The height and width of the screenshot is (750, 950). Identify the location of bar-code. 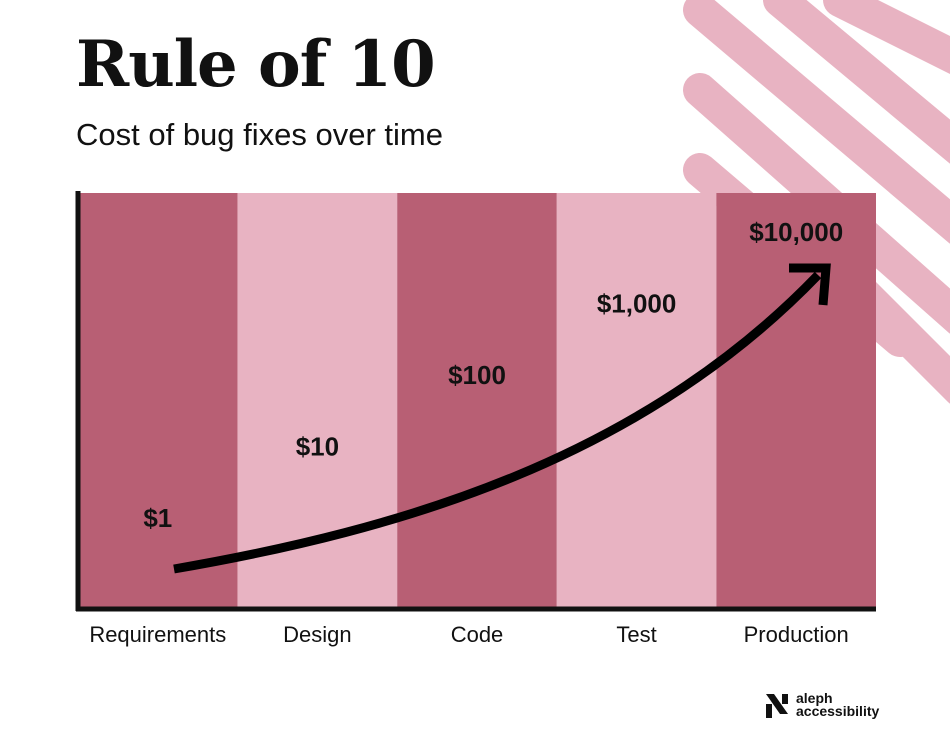
(477, 400).